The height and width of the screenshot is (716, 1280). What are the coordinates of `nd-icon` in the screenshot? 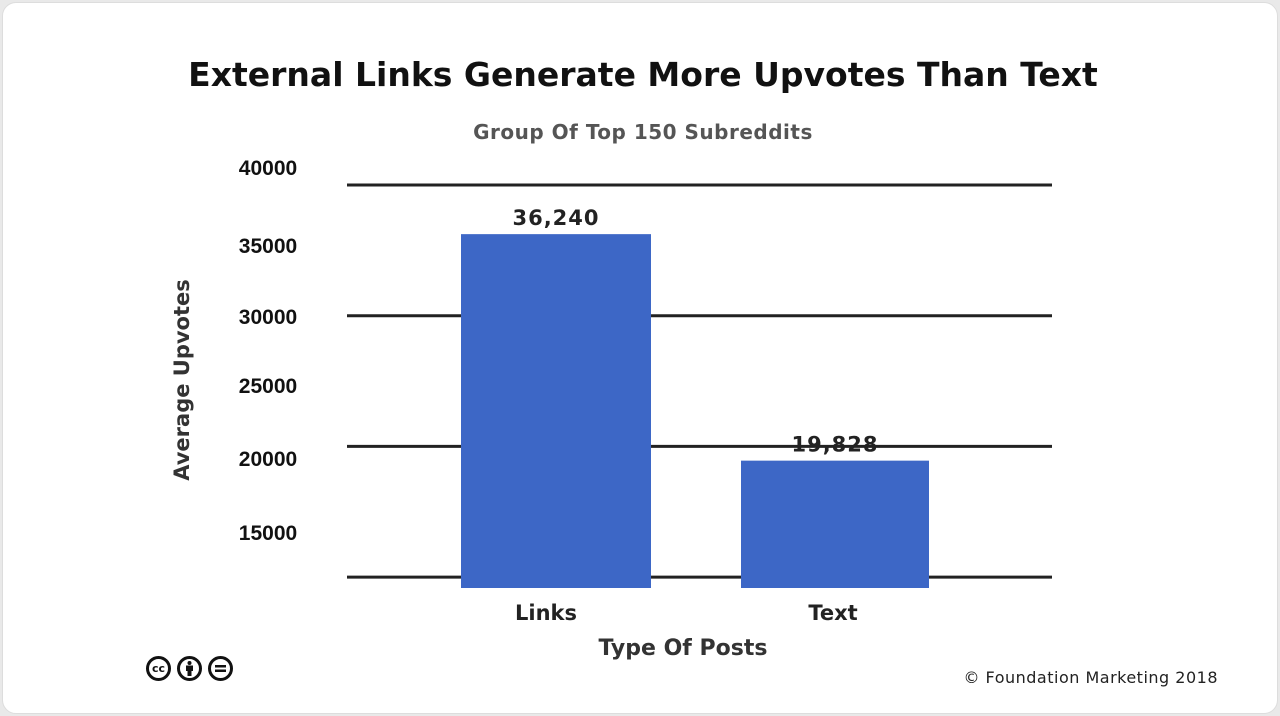 It's located at (220, 668).